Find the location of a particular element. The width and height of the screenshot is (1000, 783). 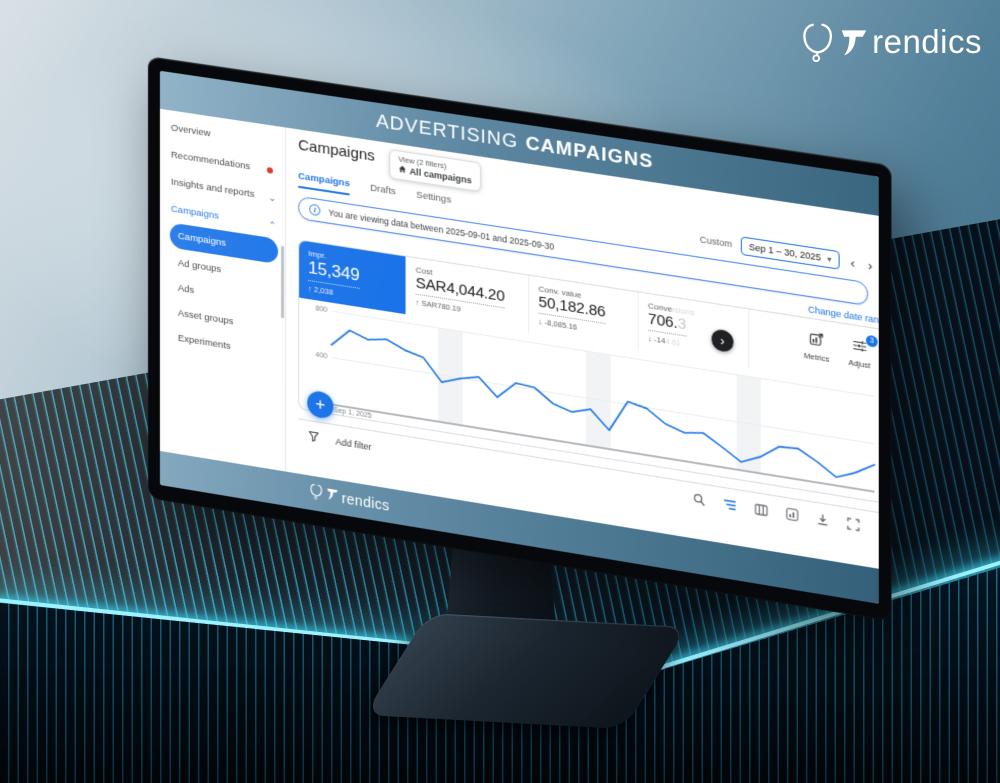

tab-drafts: Drafts is located at coordinates (383, 189).